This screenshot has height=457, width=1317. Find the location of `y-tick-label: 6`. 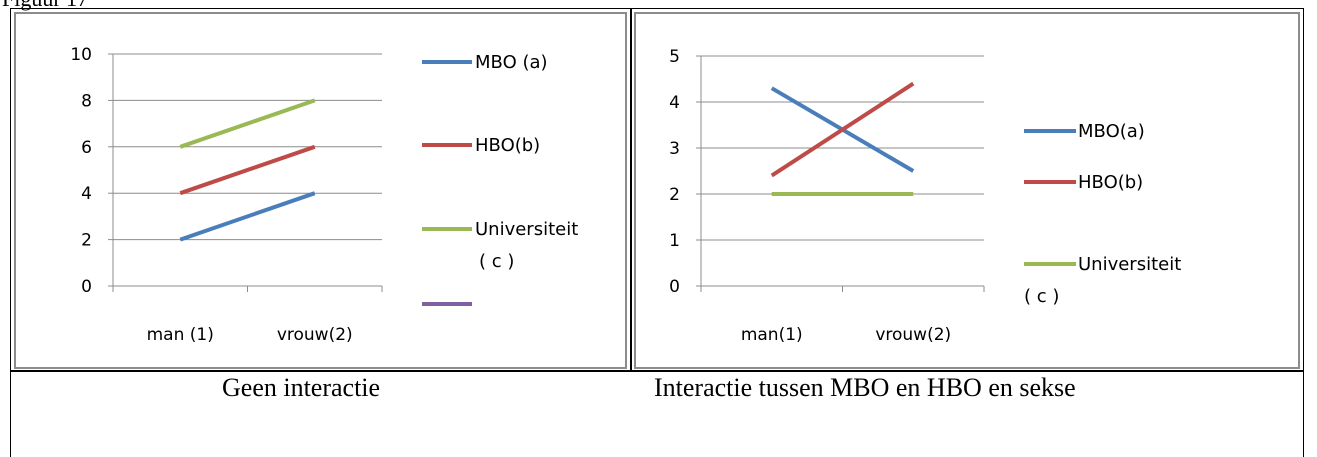

y-tick-label: 6 is located at coordinates (86, 148).